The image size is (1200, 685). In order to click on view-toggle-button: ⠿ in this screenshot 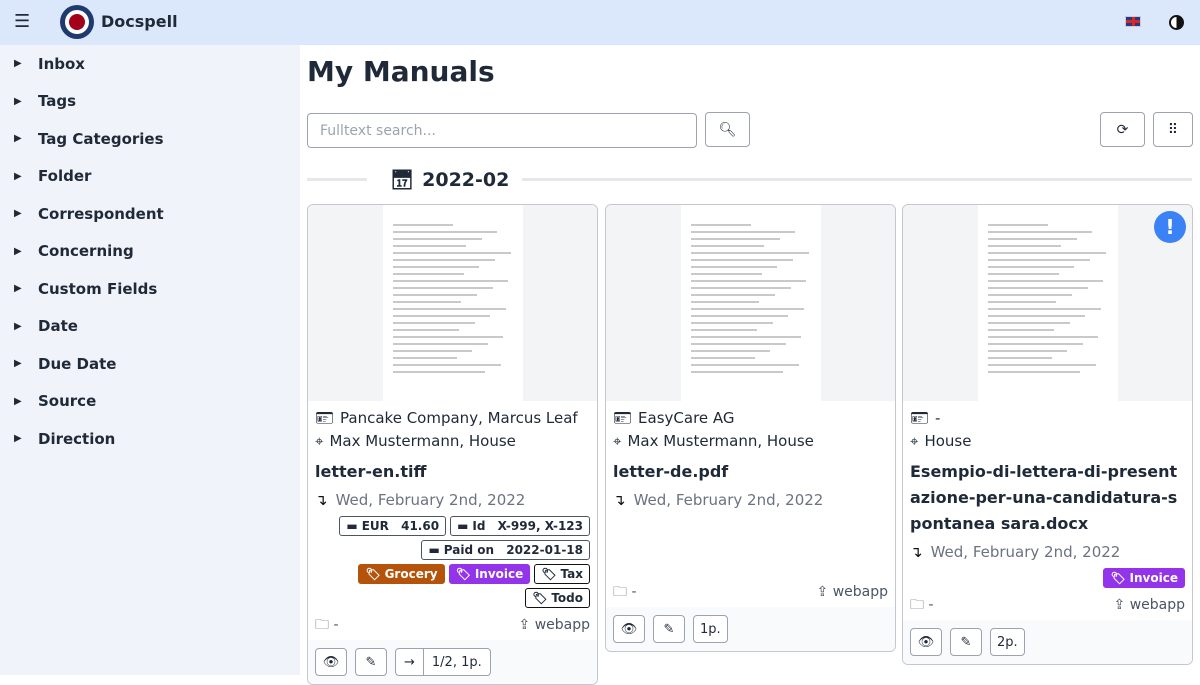, I will do `click(1173, 129)`.